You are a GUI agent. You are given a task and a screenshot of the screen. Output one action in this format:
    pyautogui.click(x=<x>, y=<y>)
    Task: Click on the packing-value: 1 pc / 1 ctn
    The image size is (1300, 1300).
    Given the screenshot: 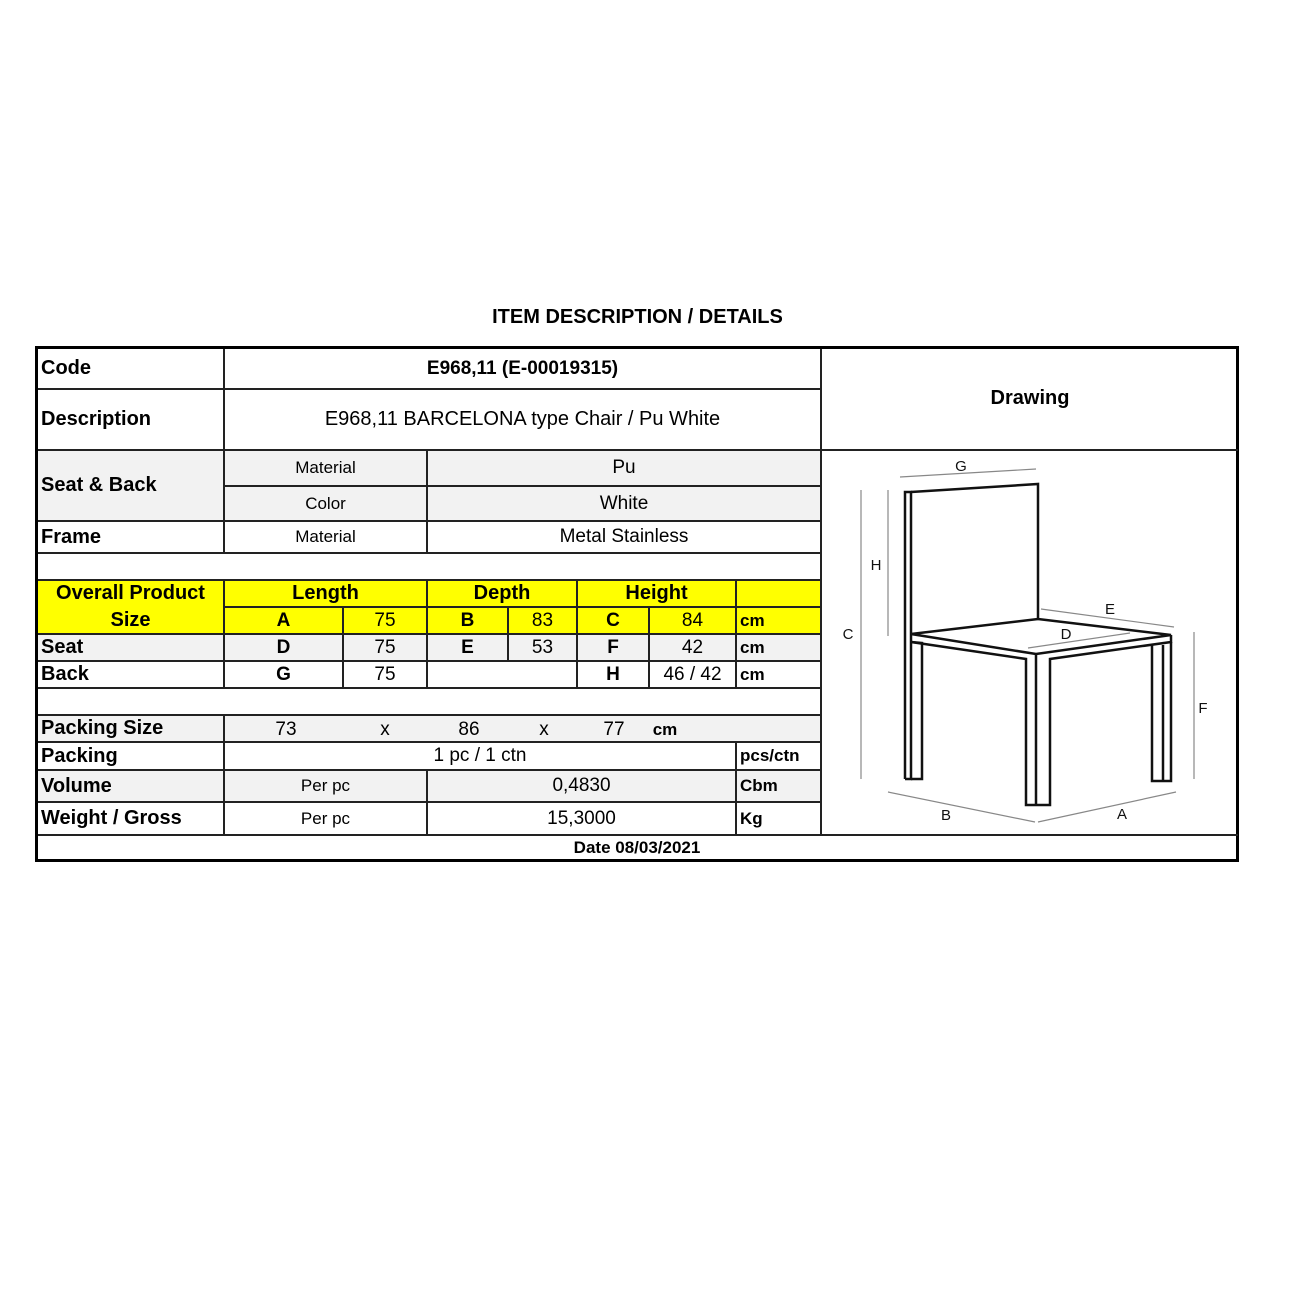 What is the action you would take?
    pyautogui.click(x=481, y=757)
    